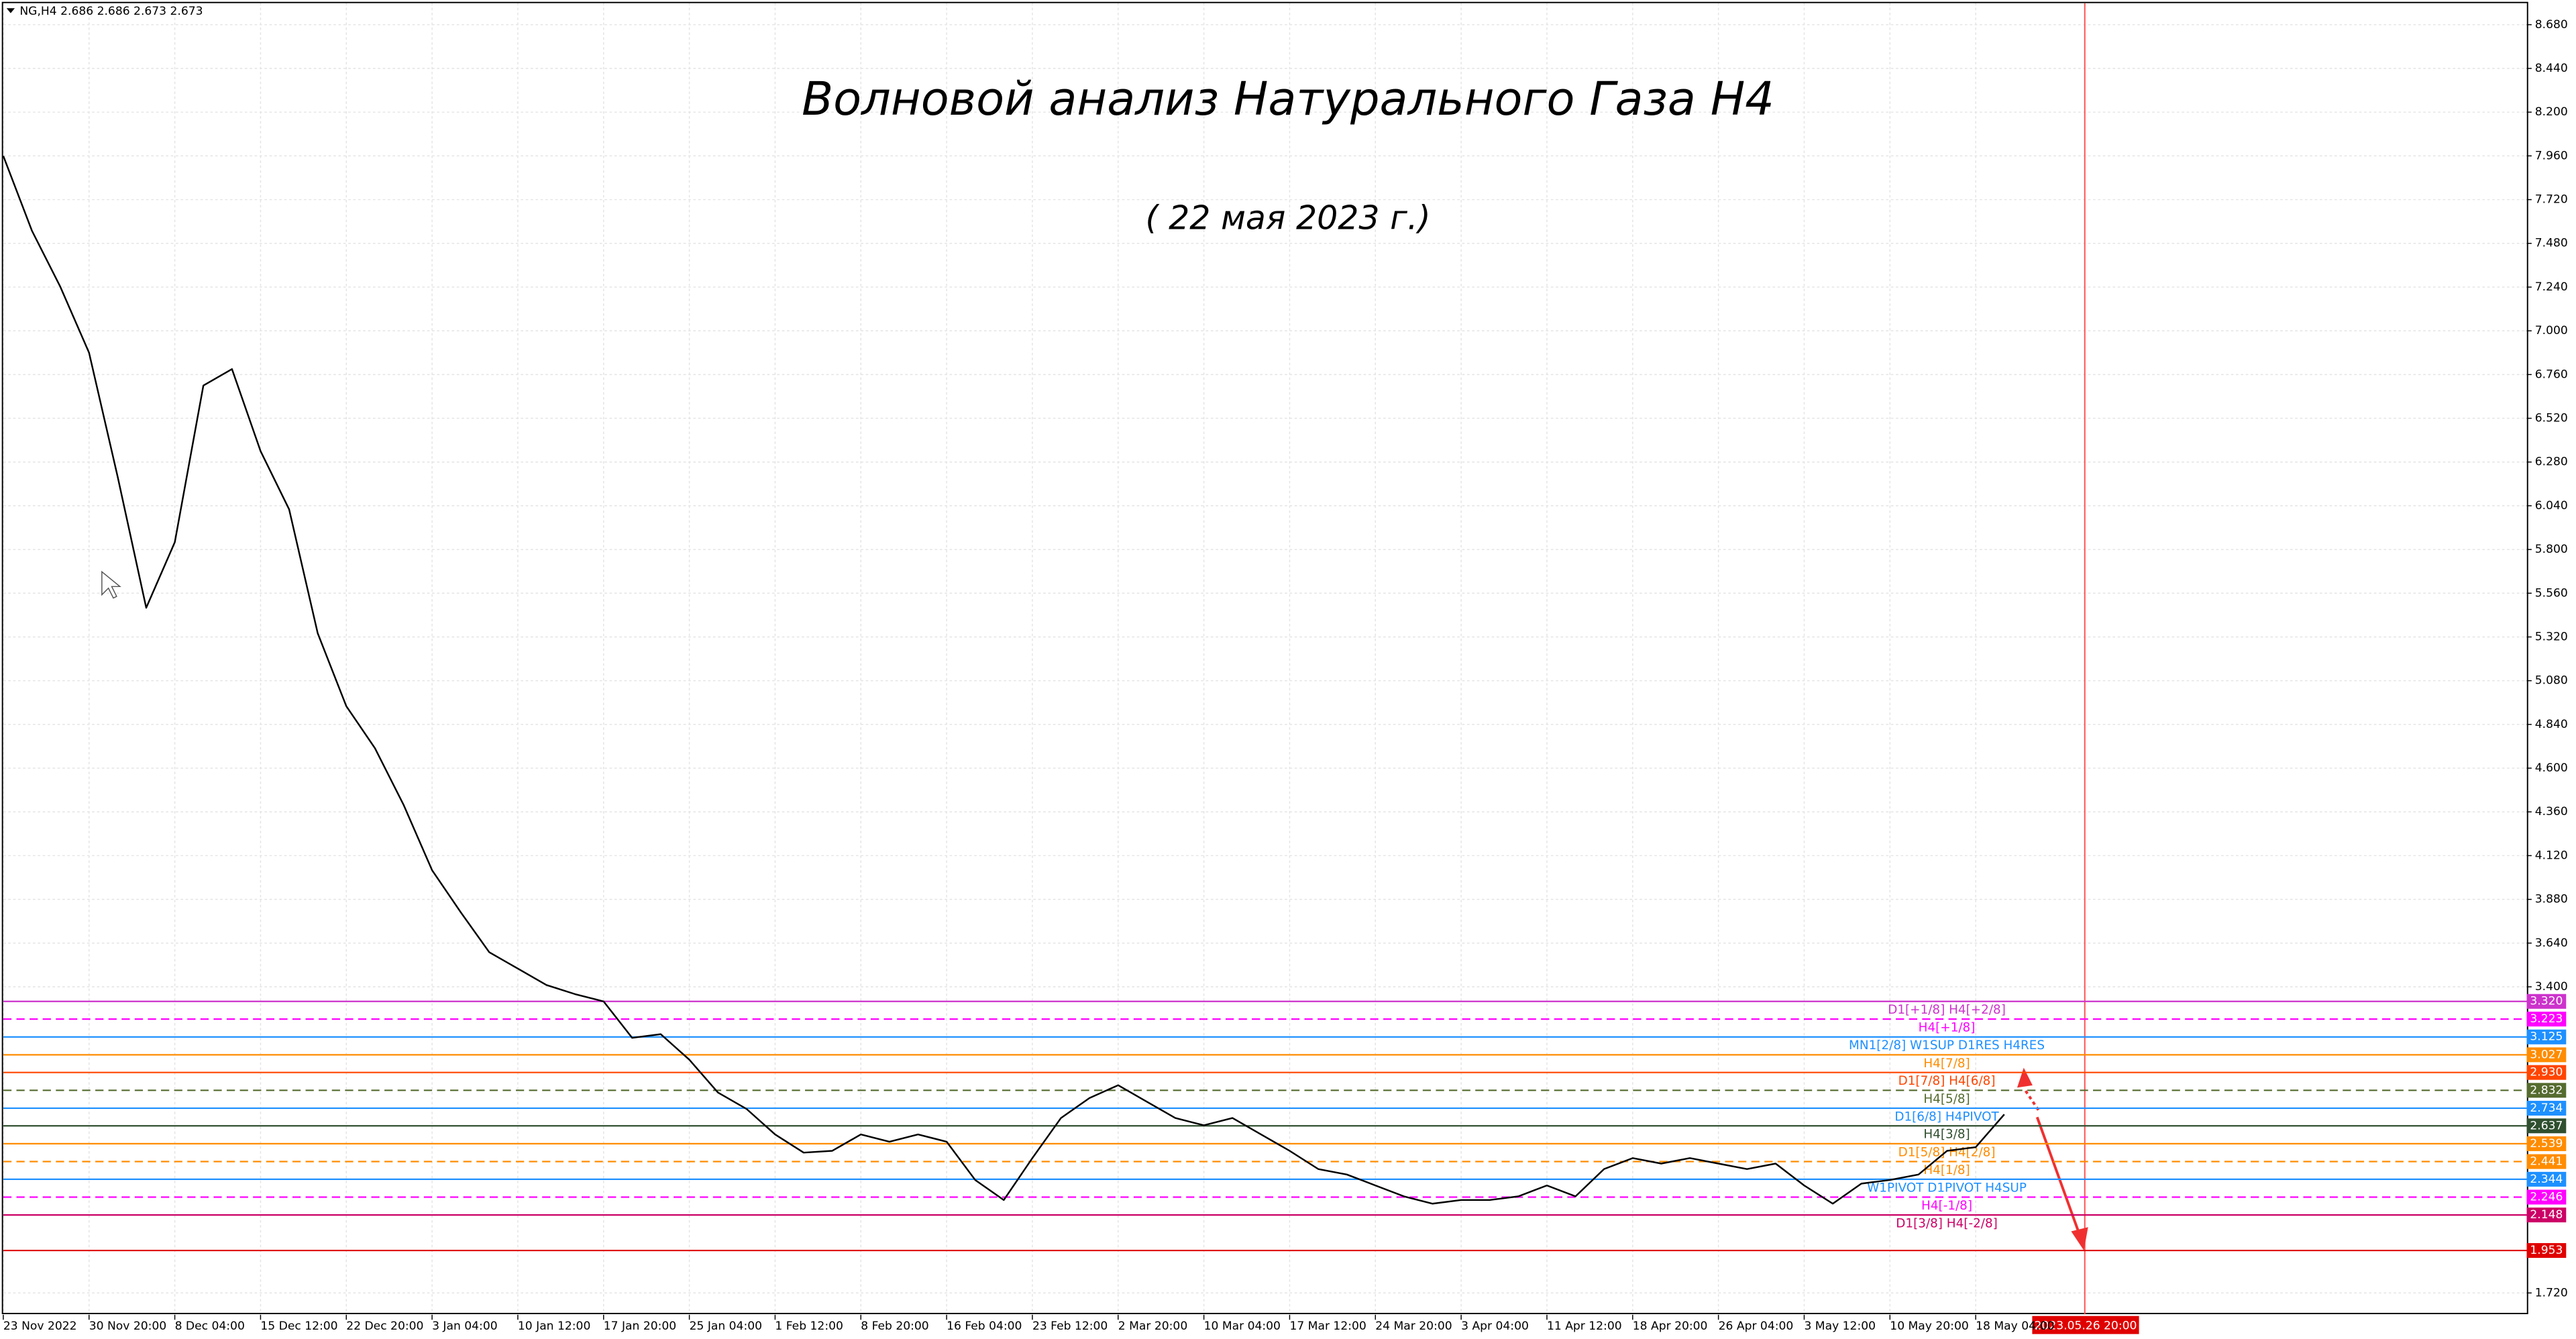 The image size is (2576, 1339). What do you see at coordinates (894, 1326) in the screenshot?
I see `x-tick-label: 8 Feb 20:00` at bounding box center [894, 1326].